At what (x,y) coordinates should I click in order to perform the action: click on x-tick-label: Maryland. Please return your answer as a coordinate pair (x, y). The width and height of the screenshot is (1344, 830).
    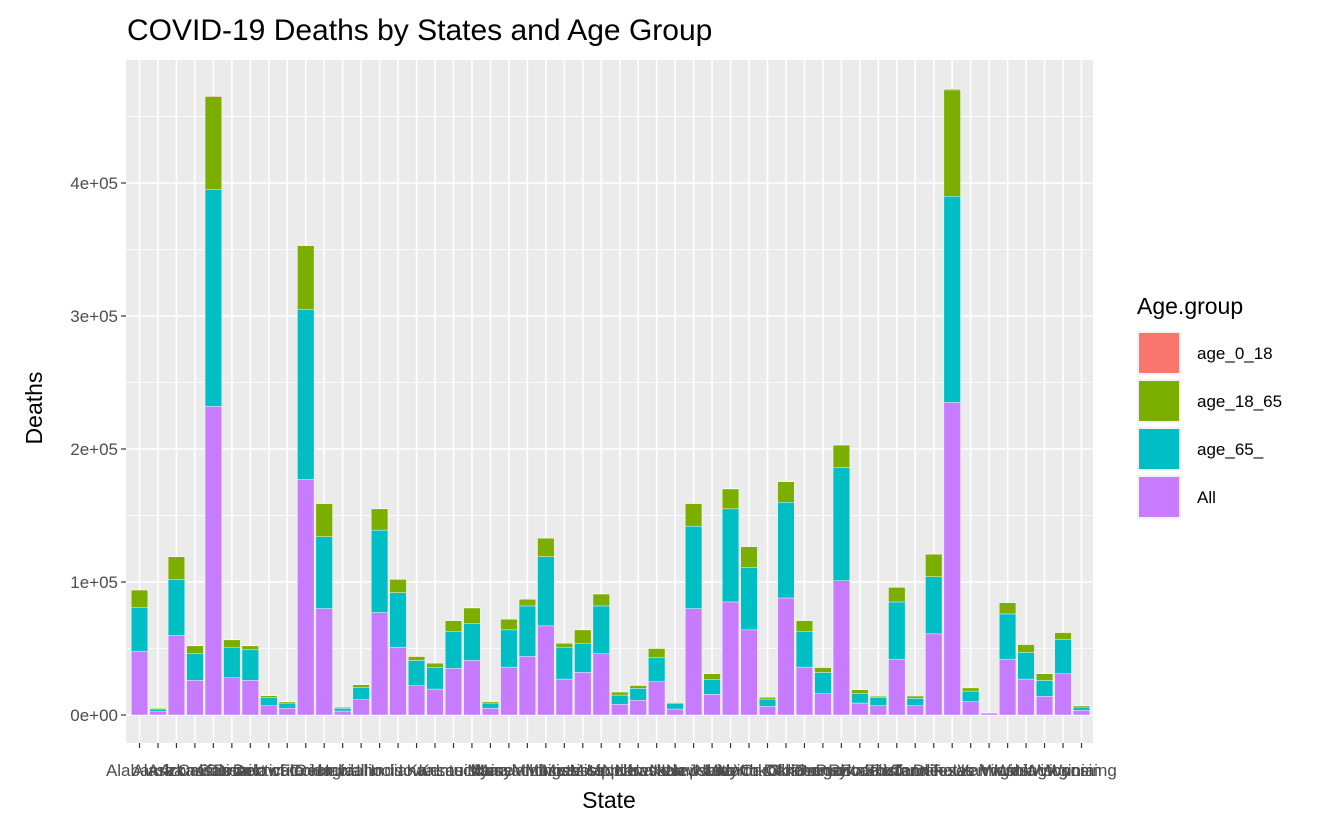
    Looking at the image, I should click on (509, 770).